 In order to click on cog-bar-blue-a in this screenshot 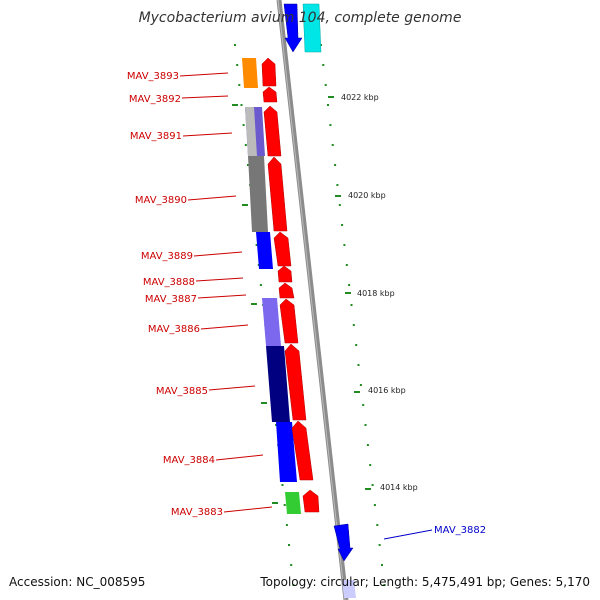, I will do `click(264, 250)`.